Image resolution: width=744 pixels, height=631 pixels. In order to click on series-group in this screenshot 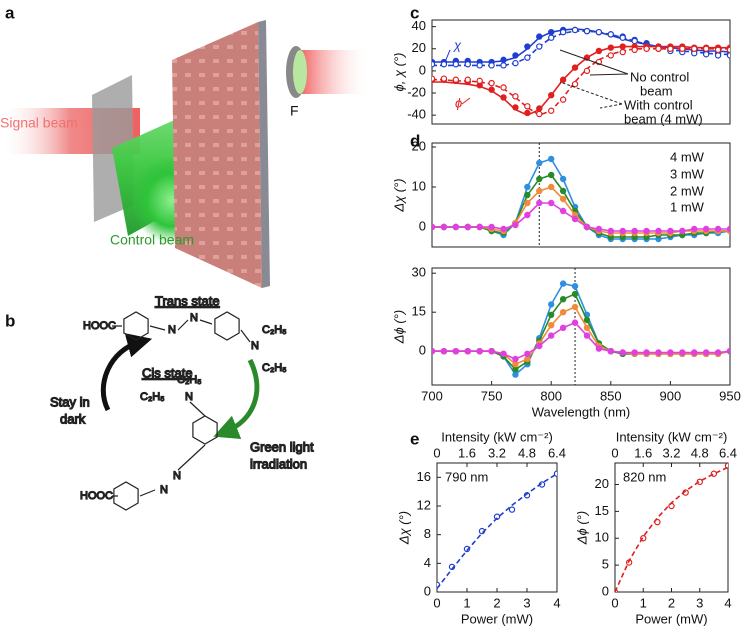, I will do `click(581, 72)`.